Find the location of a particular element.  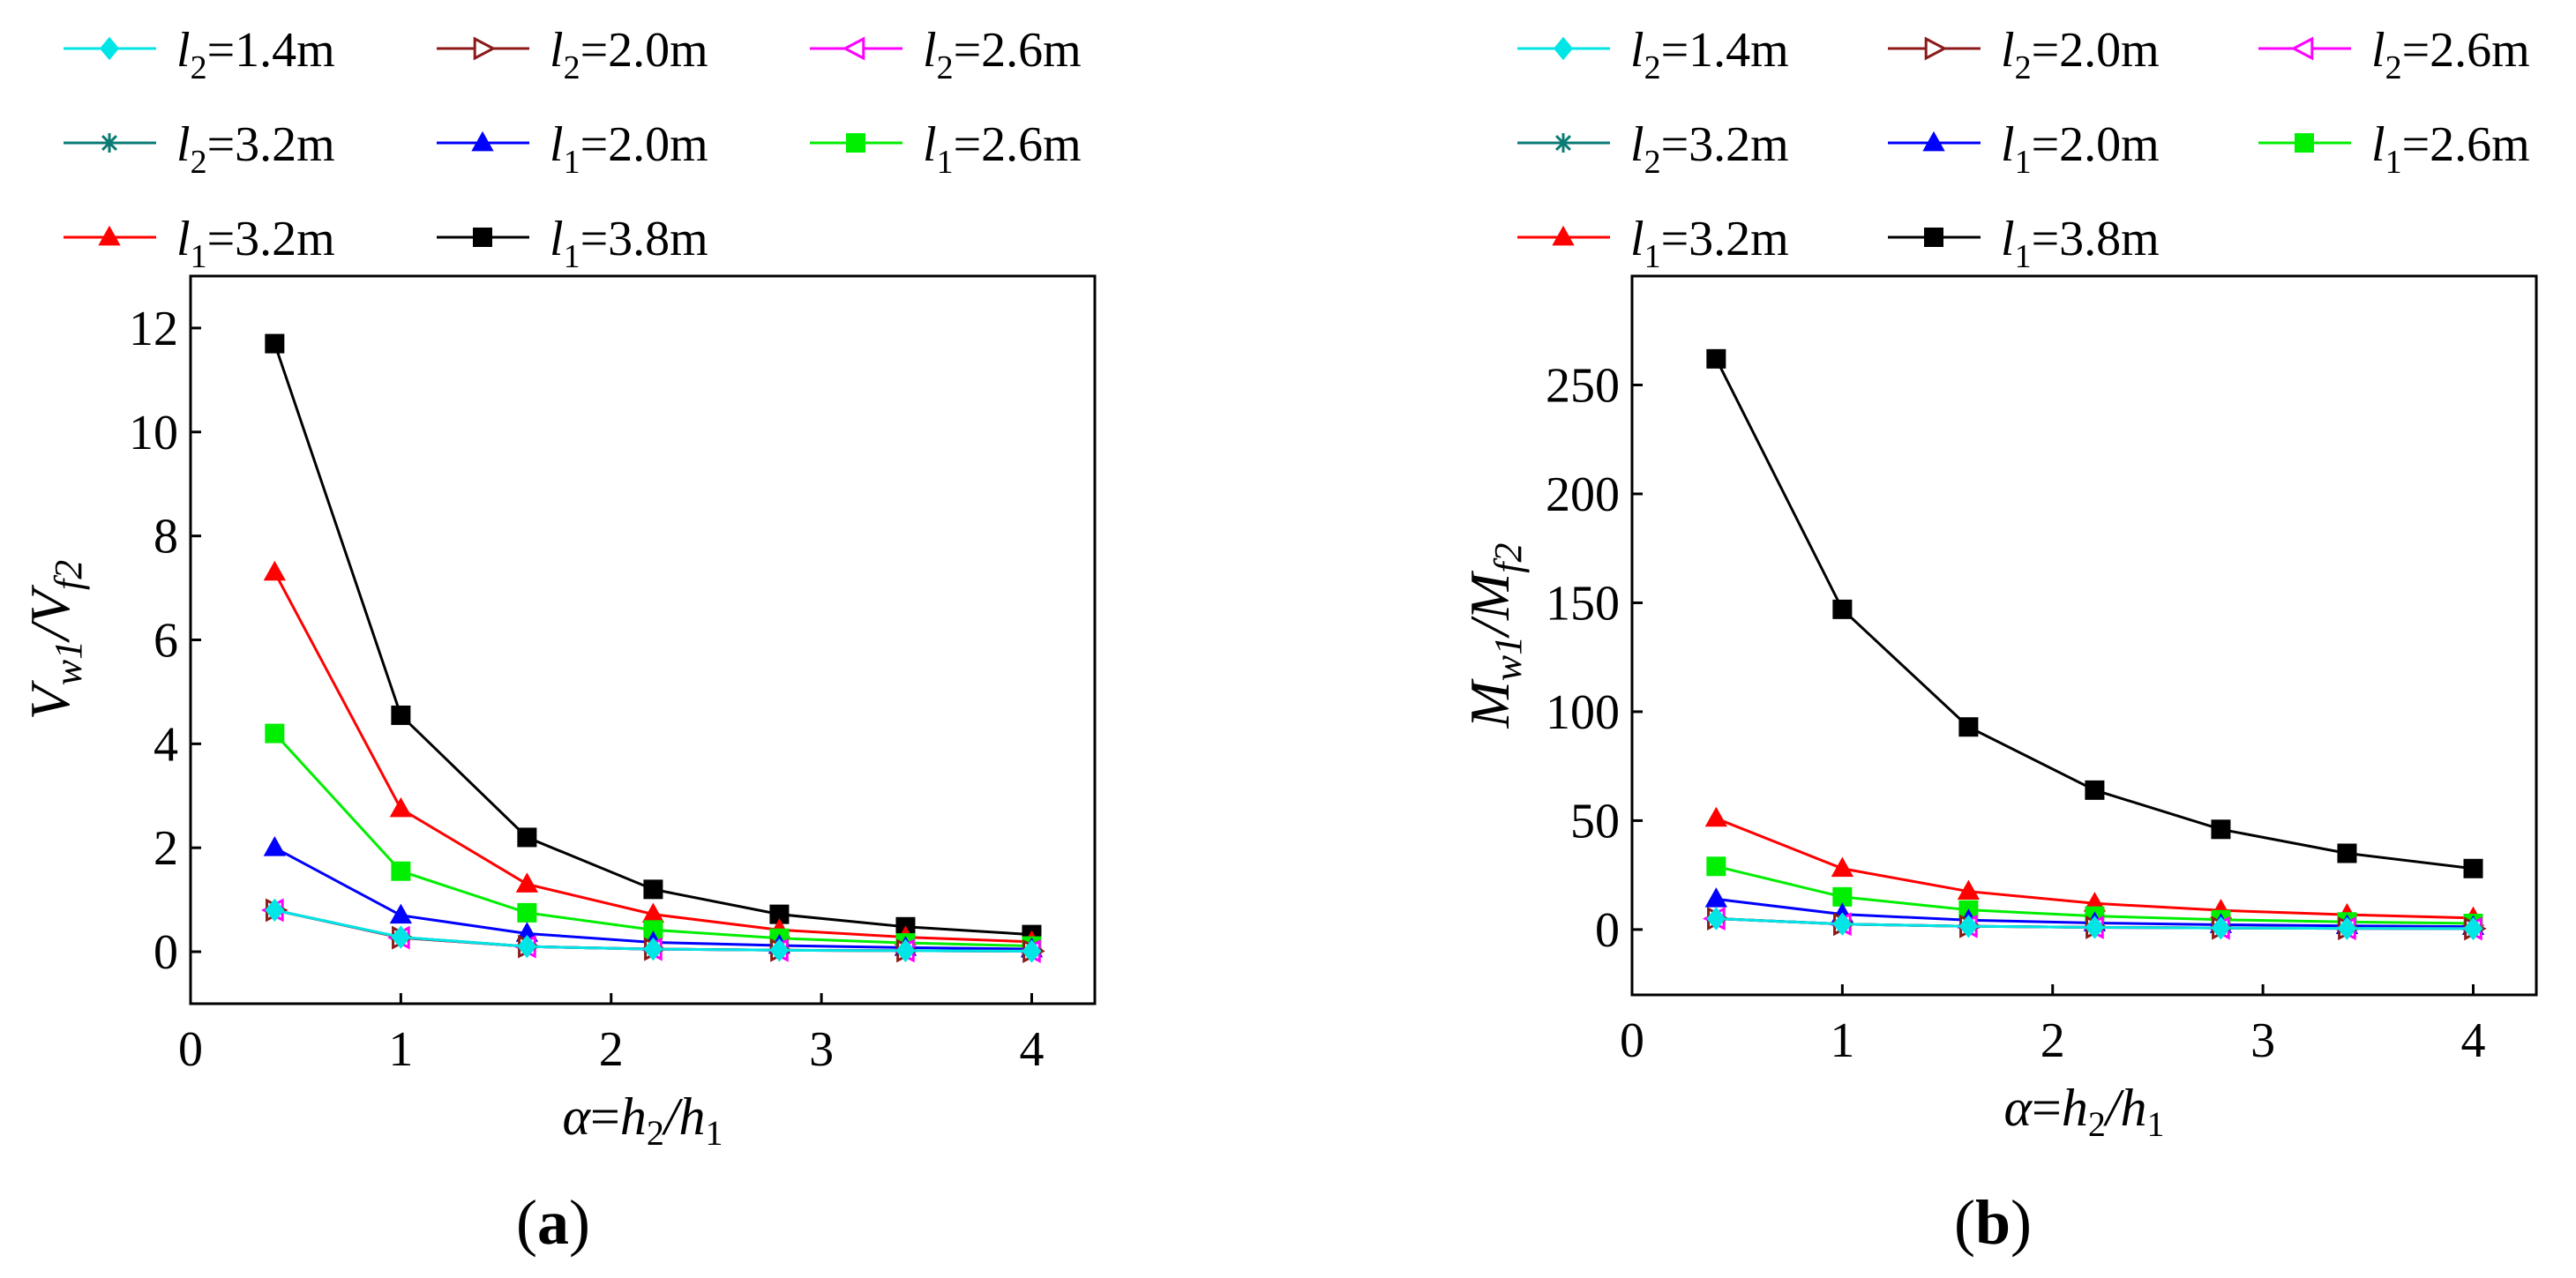

caption-a-open: ( is located at coordinates (527, 1222).